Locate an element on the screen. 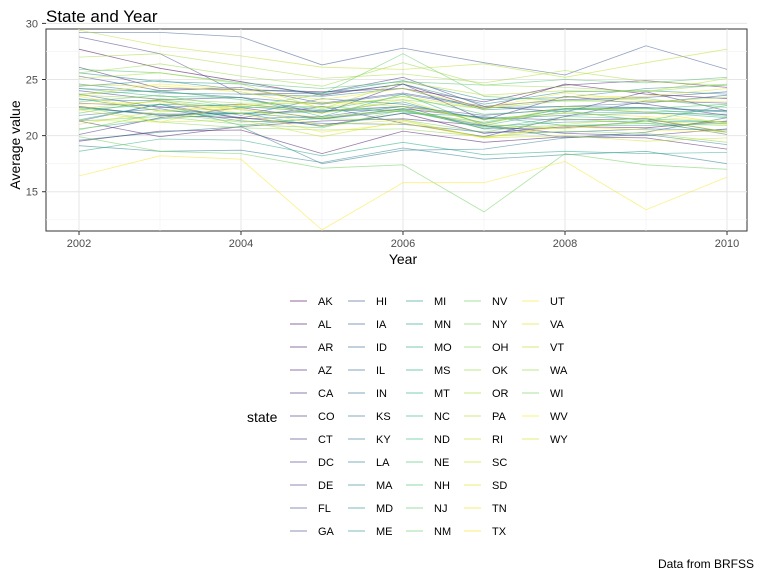 This screenshot has height=581, width=768. legend-label-il: IL is located at coordinates (380, 371).